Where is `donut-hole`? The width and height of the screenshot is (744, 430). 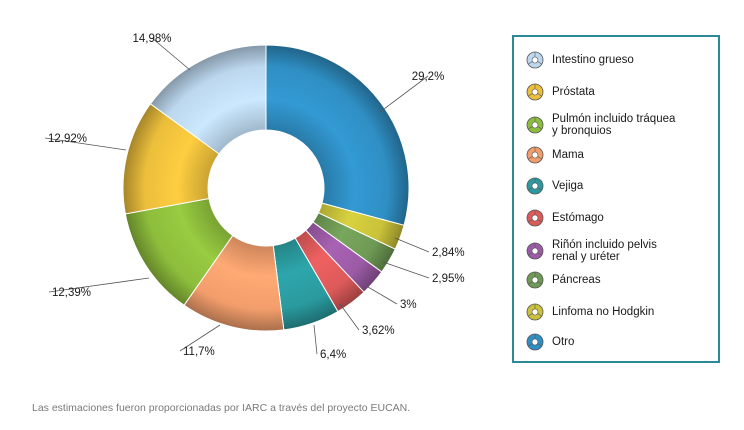
donut-hole is located at coordinates (266, 188).